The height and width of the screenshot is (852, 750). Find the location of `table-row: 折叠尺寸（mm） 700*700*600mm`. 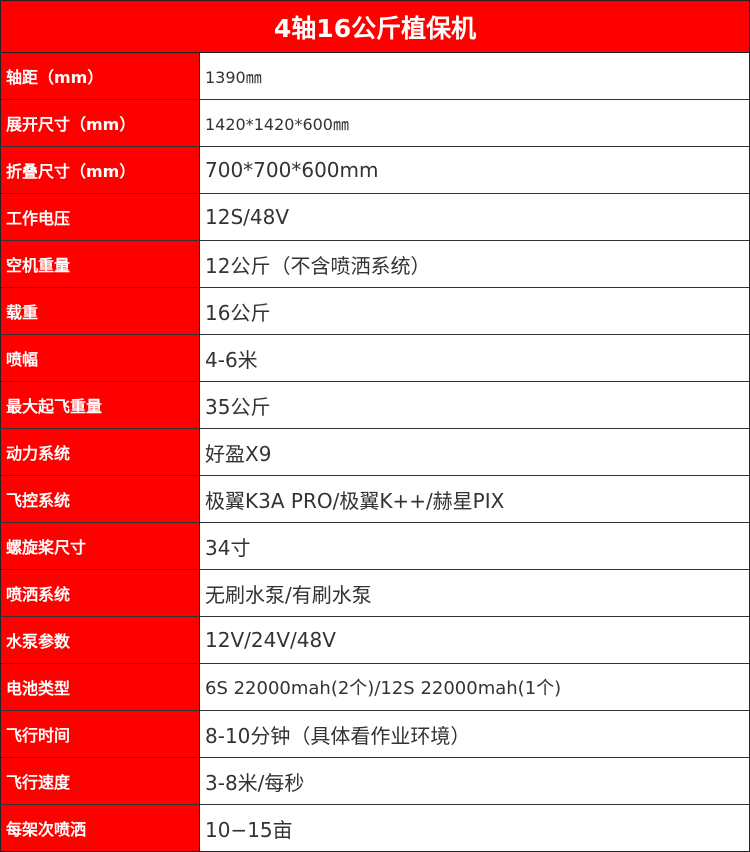

table-row: 折叠尺寸（mm） 700*700*600mm is located at coordinates (375, 170).